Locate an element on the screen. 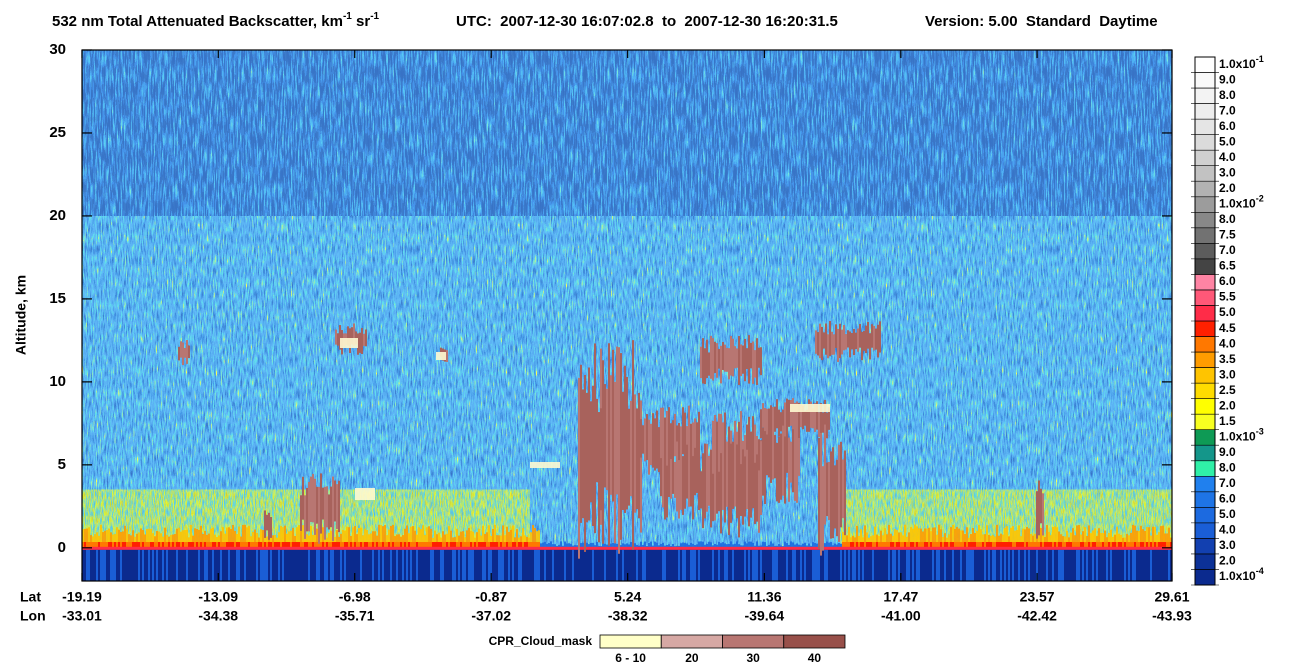 The width and height of the screenshot is (1300, 667). colorbar-swatch is located at coordinates (1205, 142).